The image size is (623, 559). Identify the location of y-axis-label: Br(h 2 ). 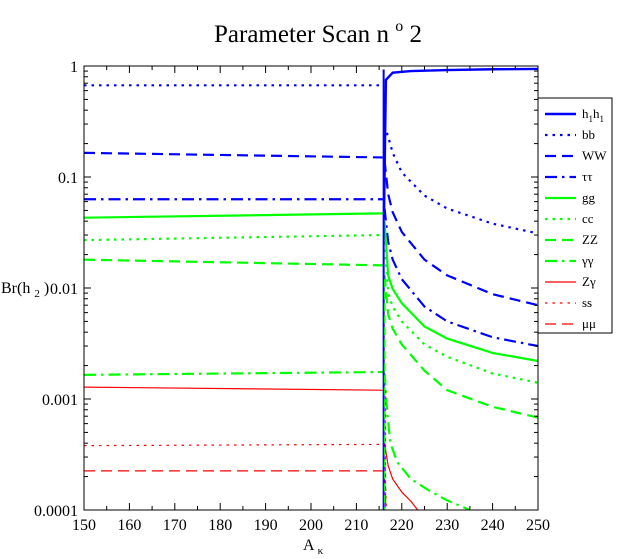
(25, 290).